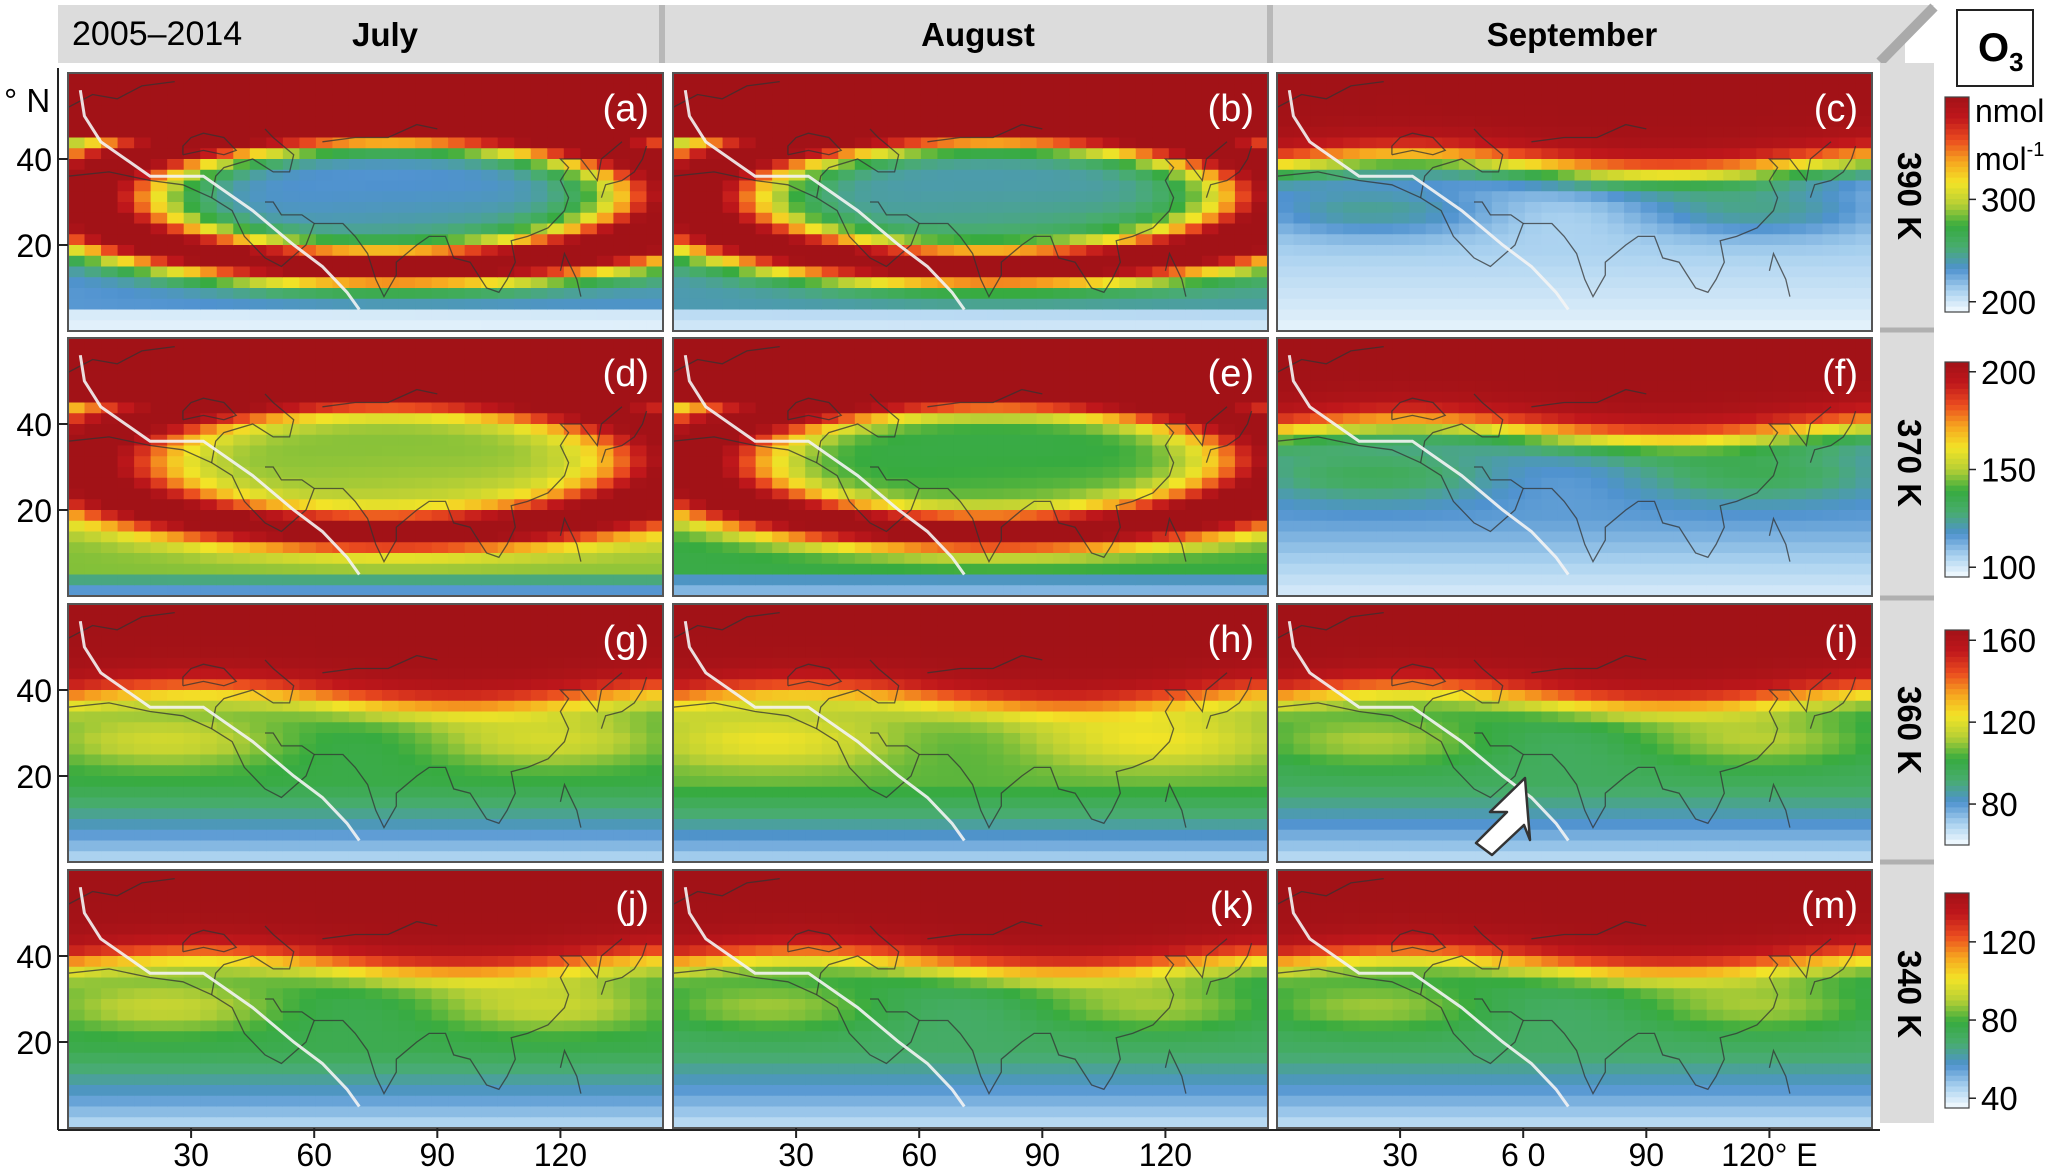  Describe the element at coordinates (2009, 135) in the screenshot. I see `unit-label: nmol mol-1` at that location.